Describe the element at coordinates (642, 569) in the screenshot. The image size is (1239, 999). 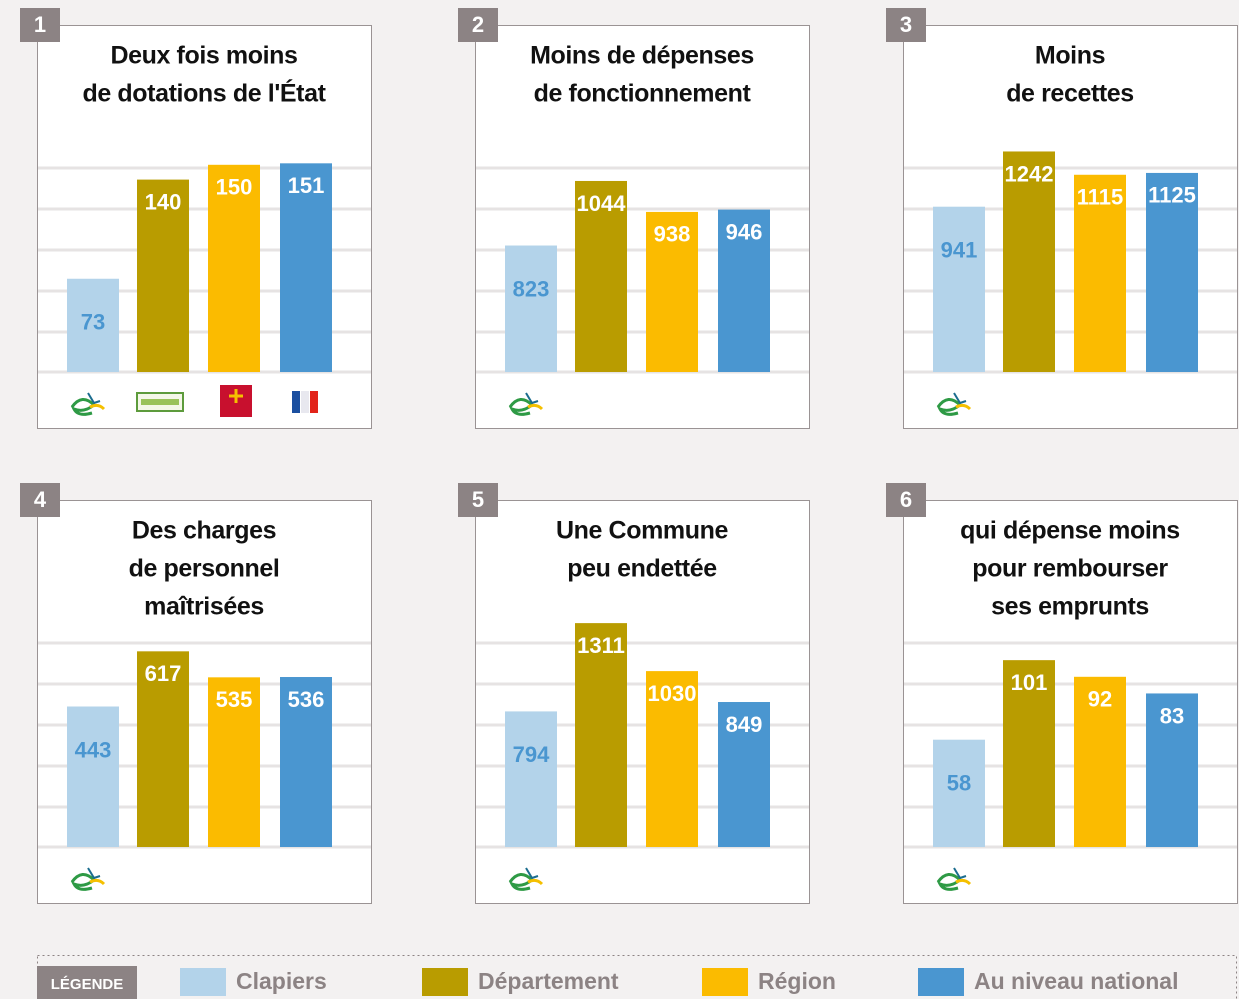
I see `chart-title: peu endettée` at that location.